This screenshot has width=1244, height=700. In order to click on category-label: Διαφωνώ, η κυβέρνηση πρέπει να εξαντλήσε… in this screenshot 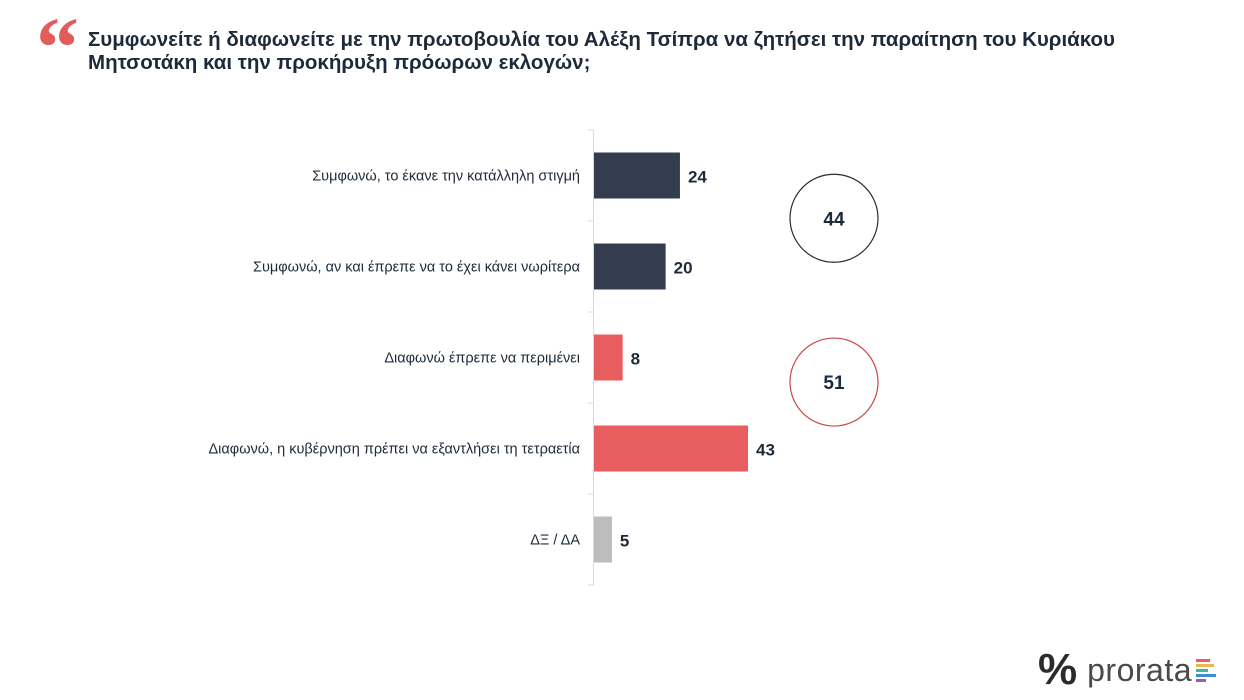, I will do `click(395, 450)`.